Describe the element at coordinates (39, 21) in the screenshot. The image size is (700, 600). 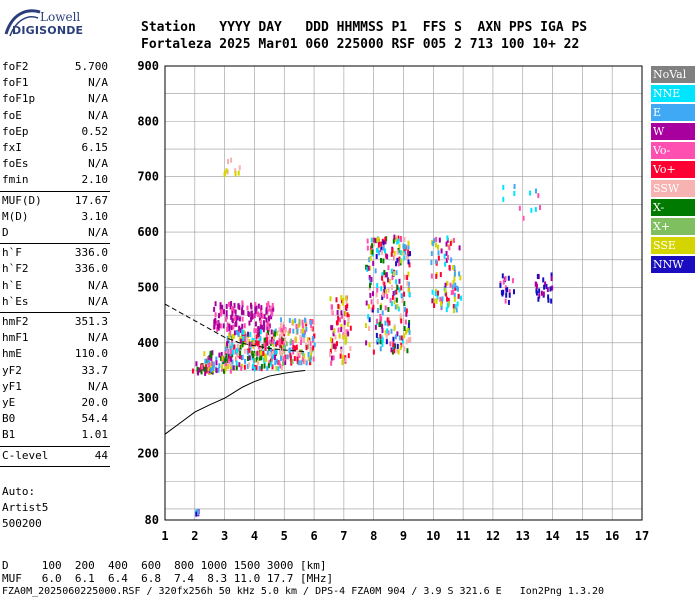
I see `digisonde-logo` at that location.